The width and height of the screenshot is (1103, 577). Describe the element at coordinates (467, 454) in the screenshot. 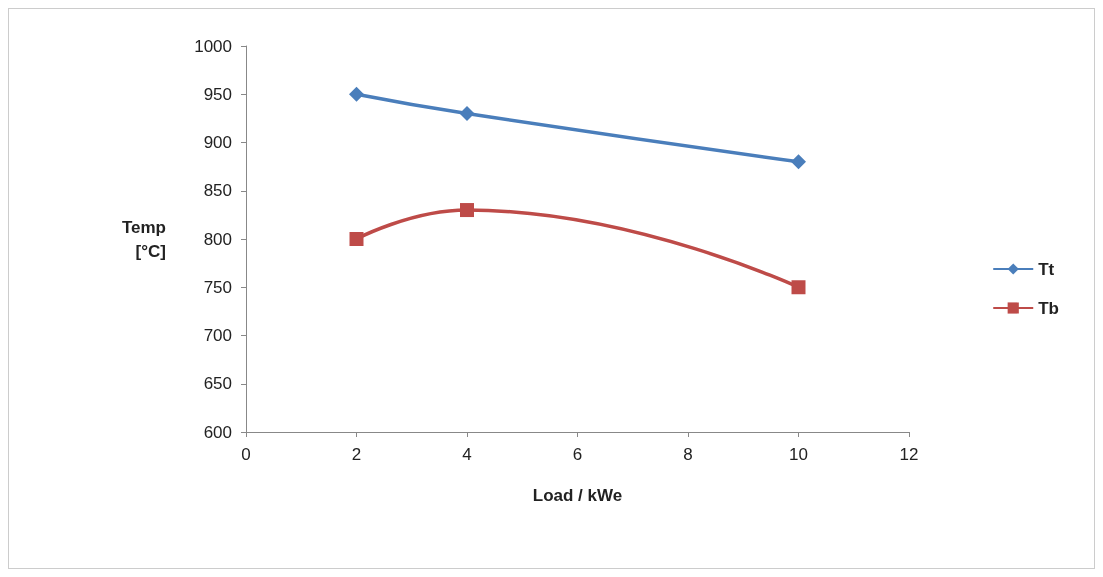

I see `x-tick-label: 4` at that location.